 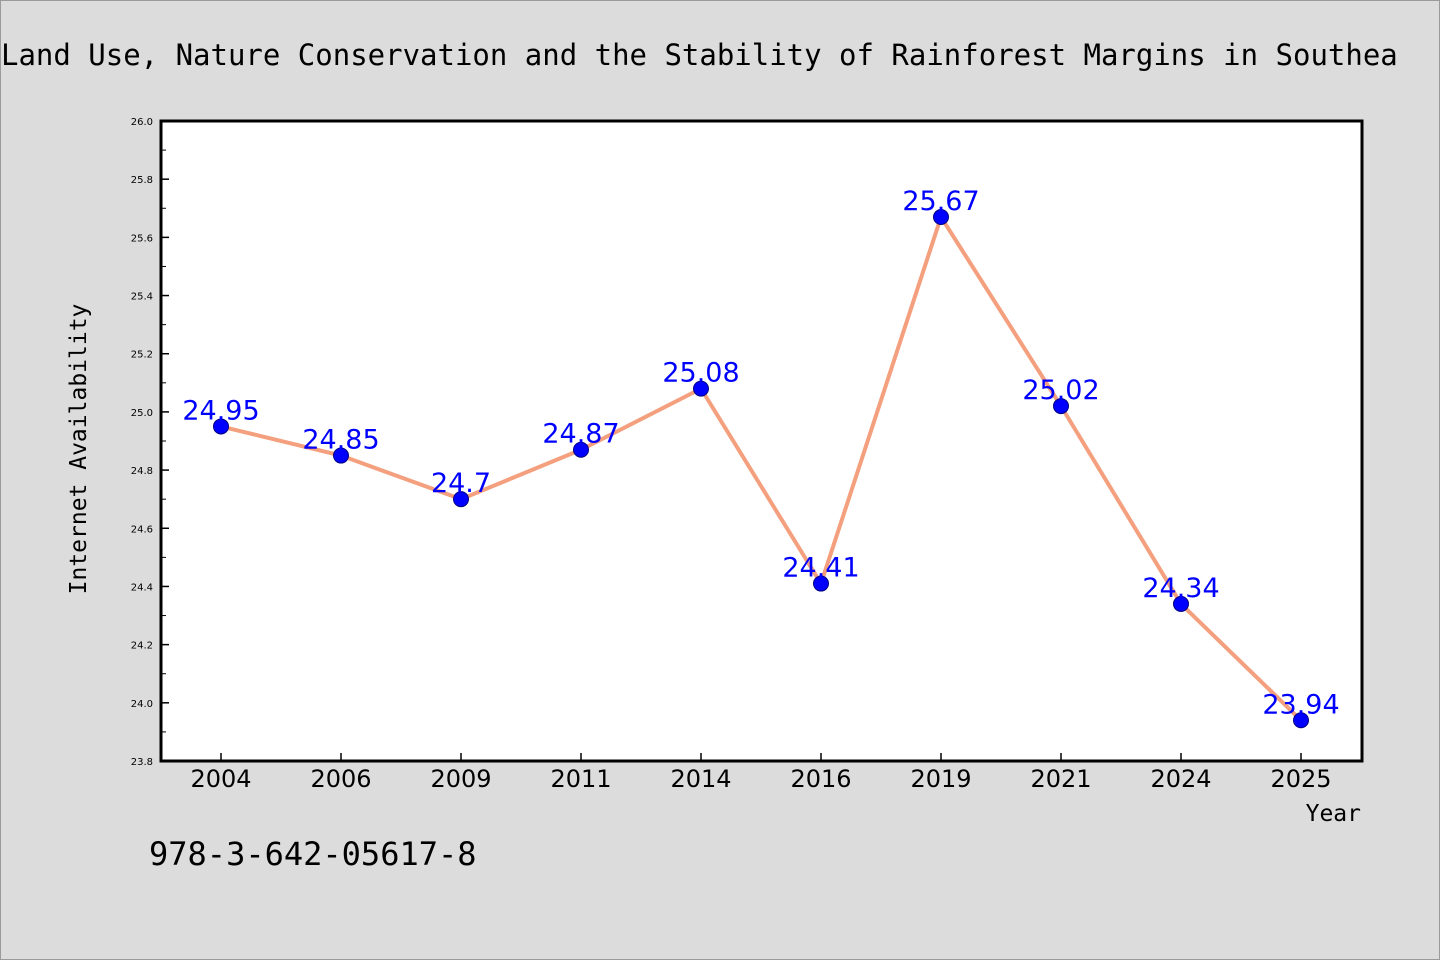 What do you see at coordinates (142, 704) in the screenshot?
I see `y-tick-label: 24.0` at bounding box center [142, 704].